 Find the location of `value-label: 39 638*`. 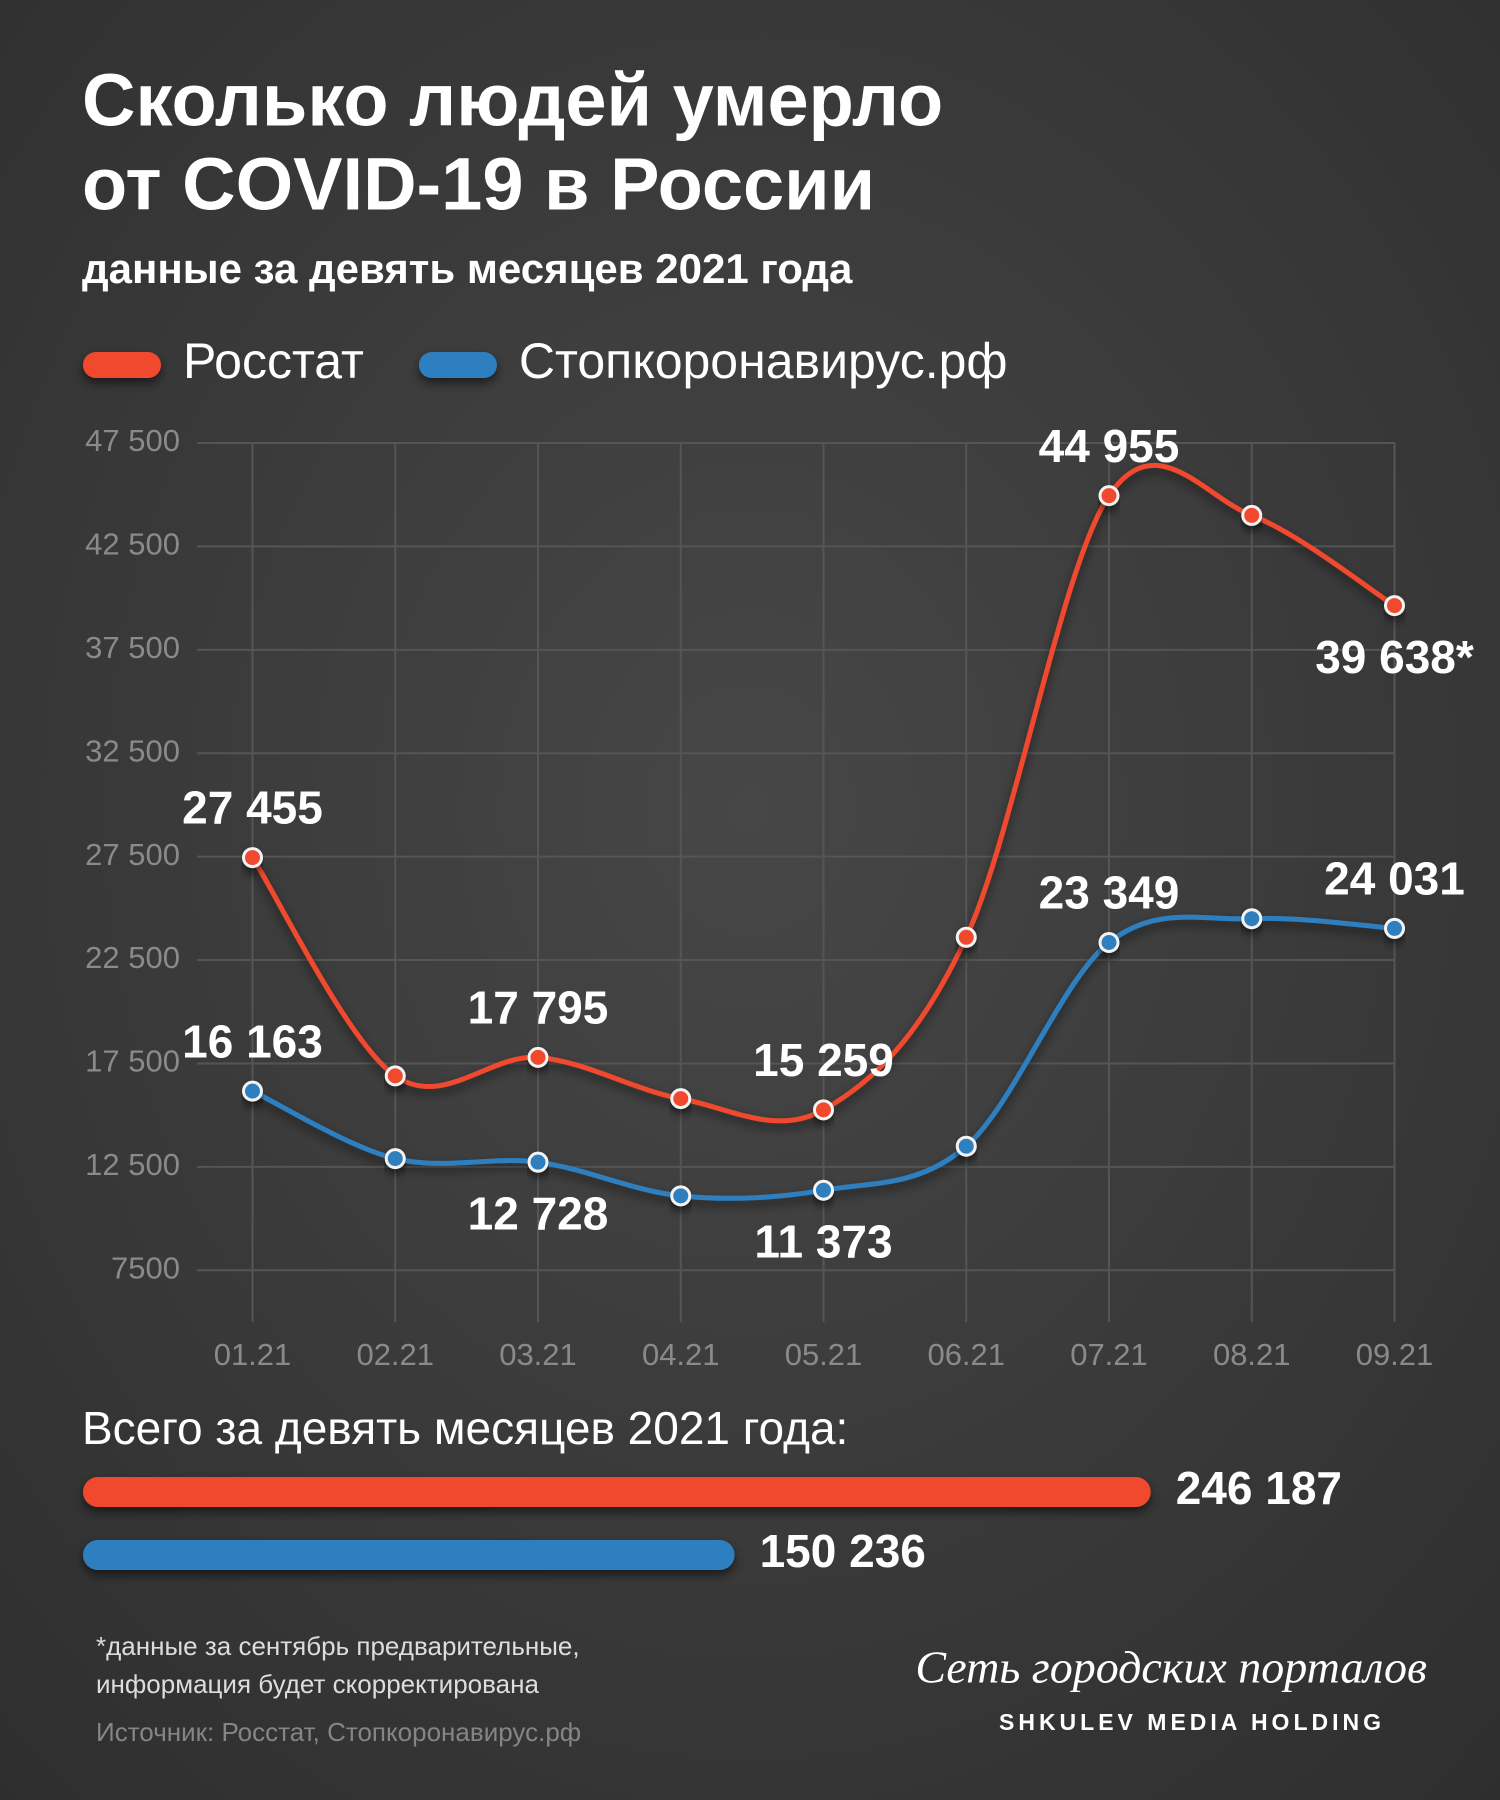

value-label: 39 638* is located at coordinates (1394, 657).